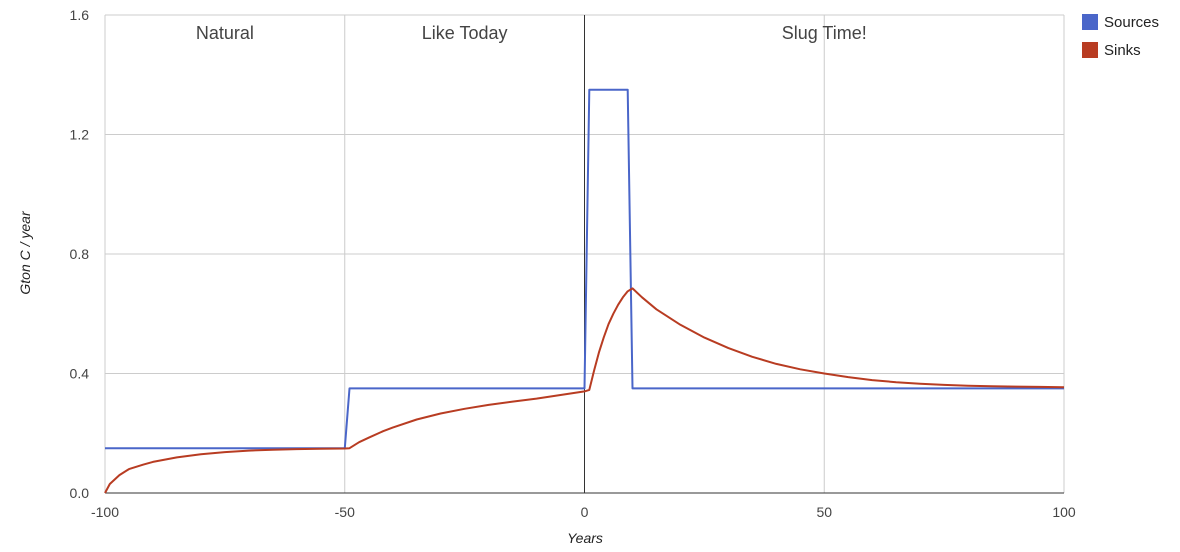  Describe the element at coordinates (465, 33) in the screenshot. I see `region-label: Like Today` at that location.